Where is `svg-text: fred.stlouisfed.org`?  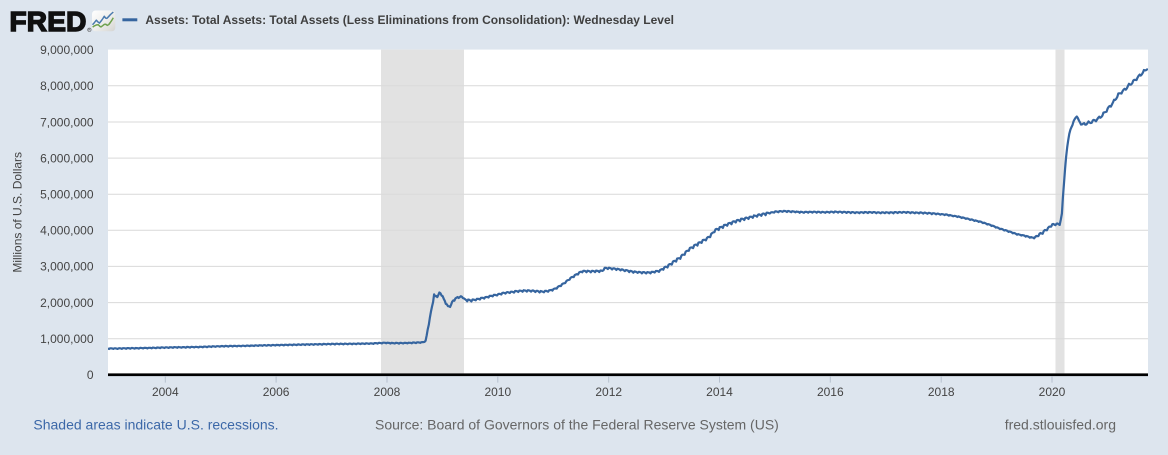 svg-text: fred.stlouisfed.org is located at coordinates (1060, 424).